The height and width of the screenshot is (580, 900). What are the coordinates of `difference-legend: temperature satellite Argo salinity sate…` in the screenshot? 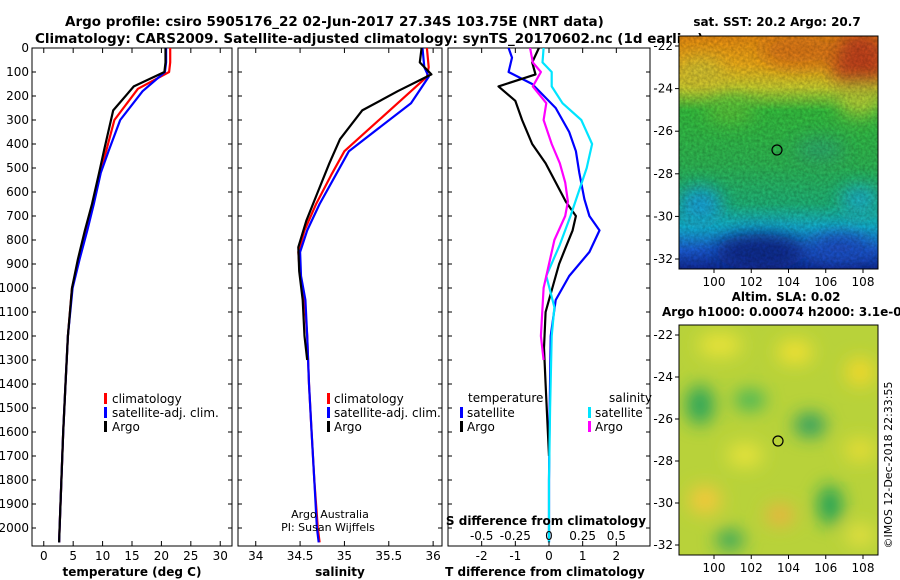 It's located at (556, 412).